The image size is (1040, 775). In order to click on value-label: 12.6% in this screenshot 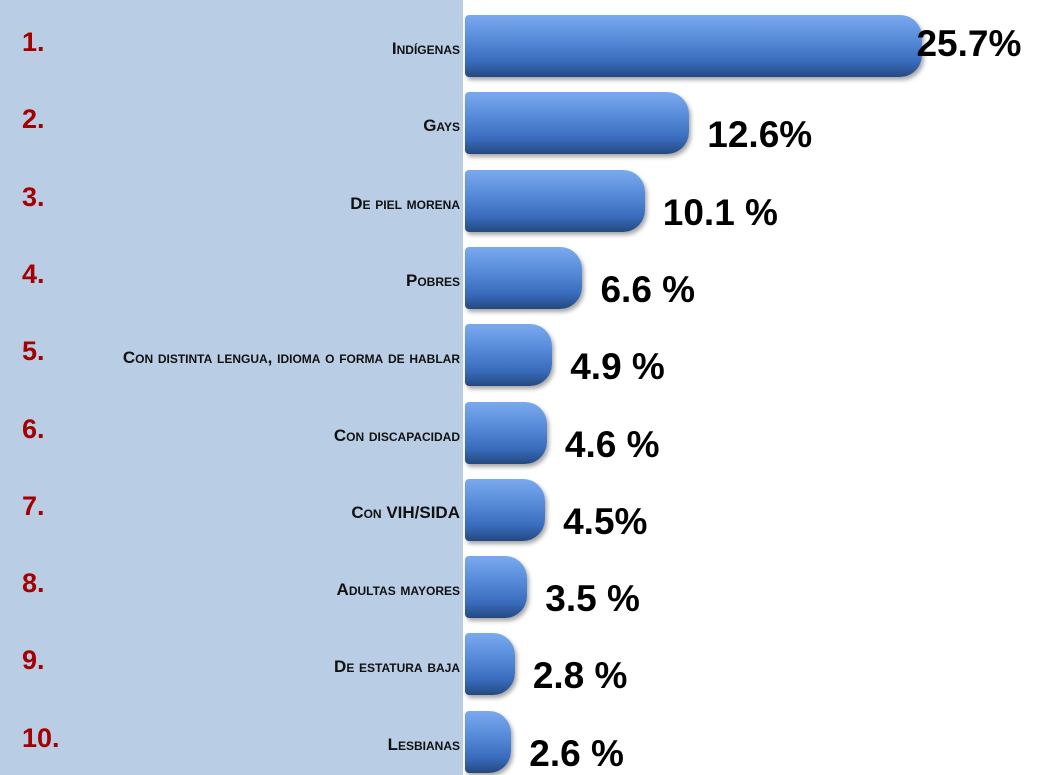, I will do `click(760, 135)`.